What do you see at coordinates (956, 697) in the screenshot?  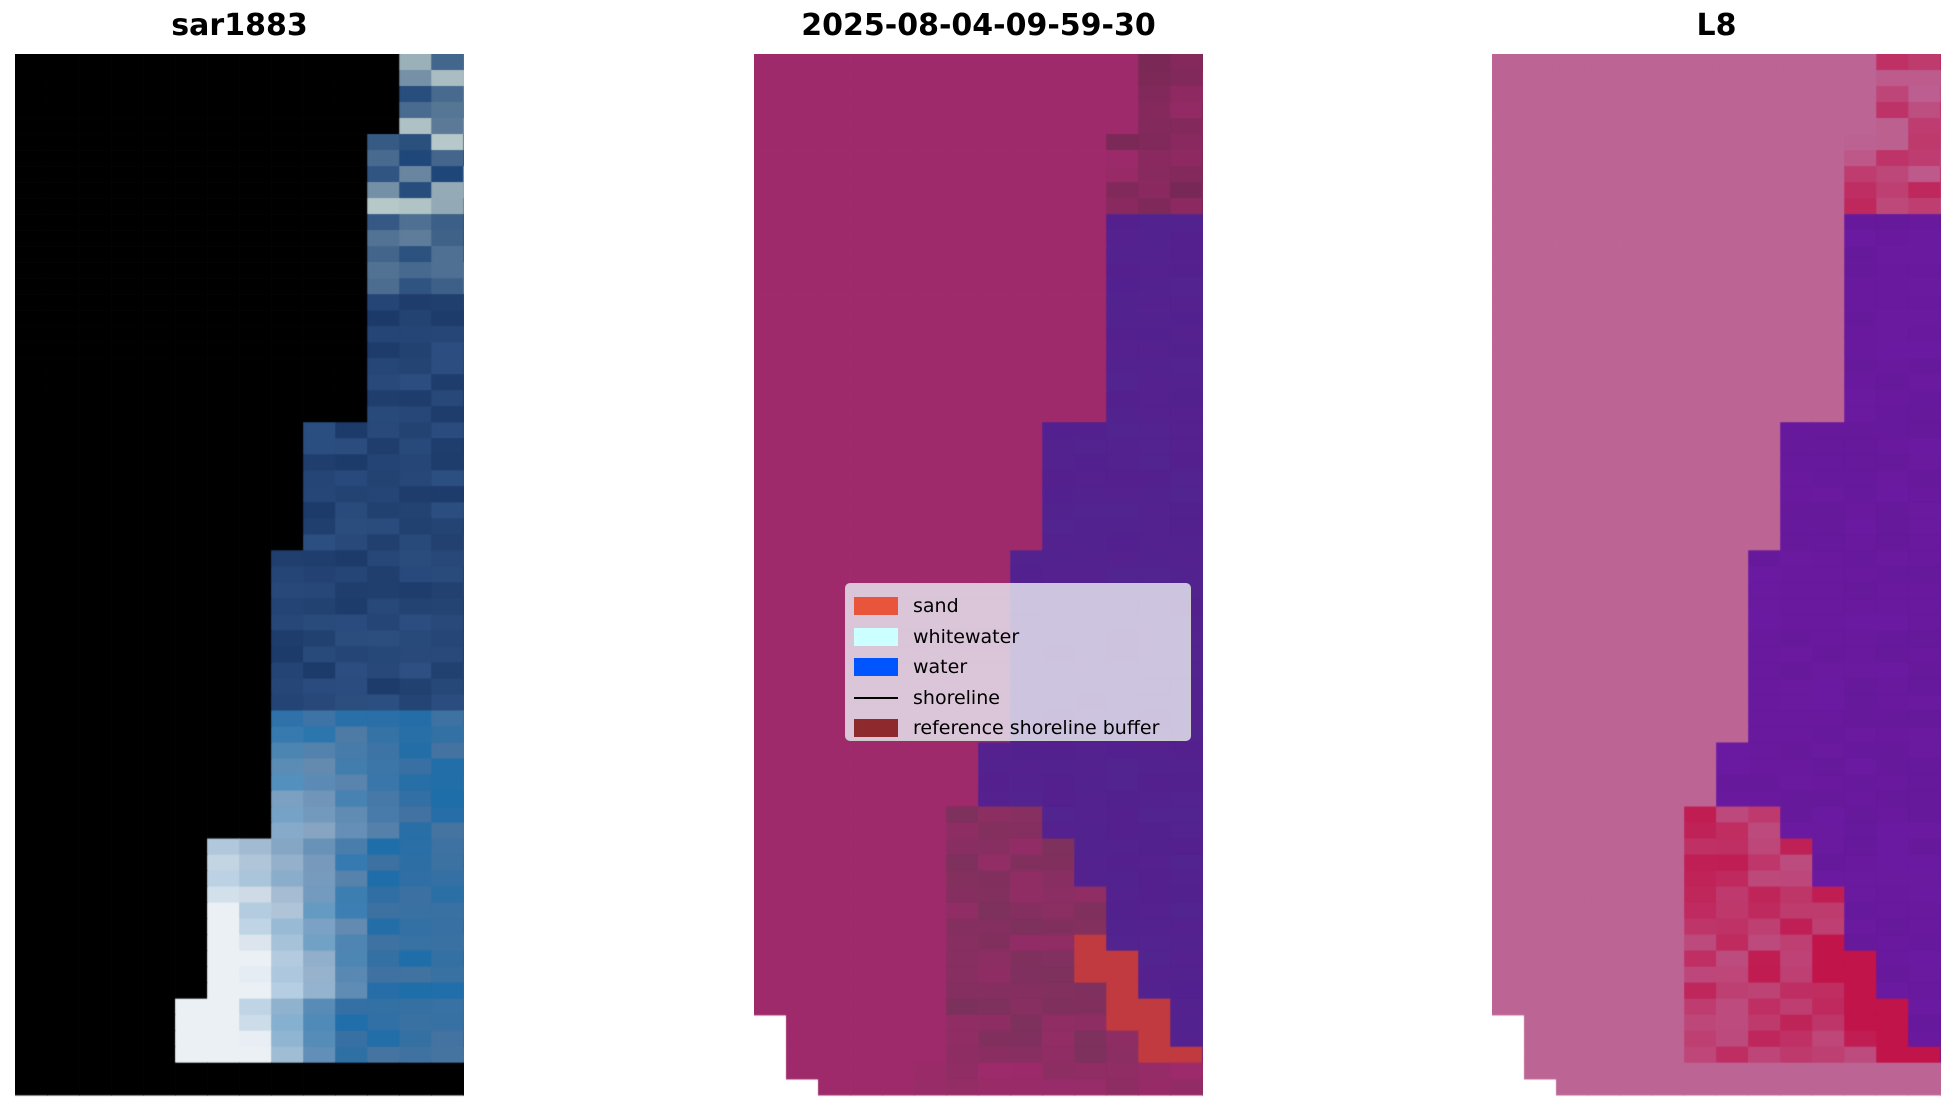 I see `legend-label: shoreline` at bounding box center [956, 697].